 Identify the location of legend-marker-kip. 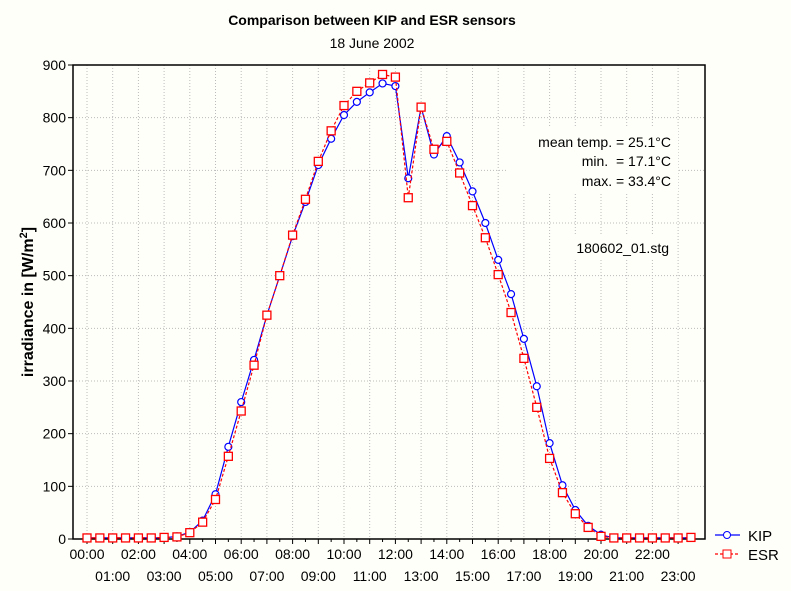
(727, 535).